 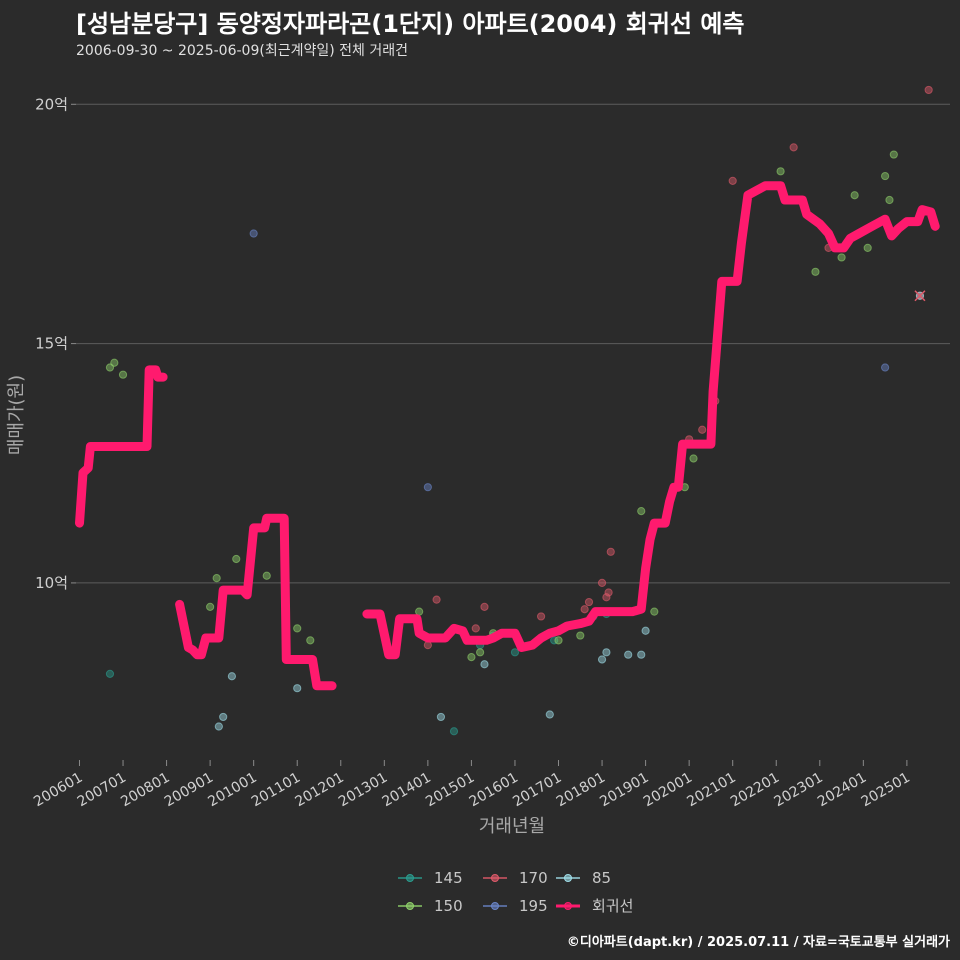 What do you see at coordinates (568, 906) in the screenshot?
I see `legend-dot-회귀선` at bounding box center [568, 906].